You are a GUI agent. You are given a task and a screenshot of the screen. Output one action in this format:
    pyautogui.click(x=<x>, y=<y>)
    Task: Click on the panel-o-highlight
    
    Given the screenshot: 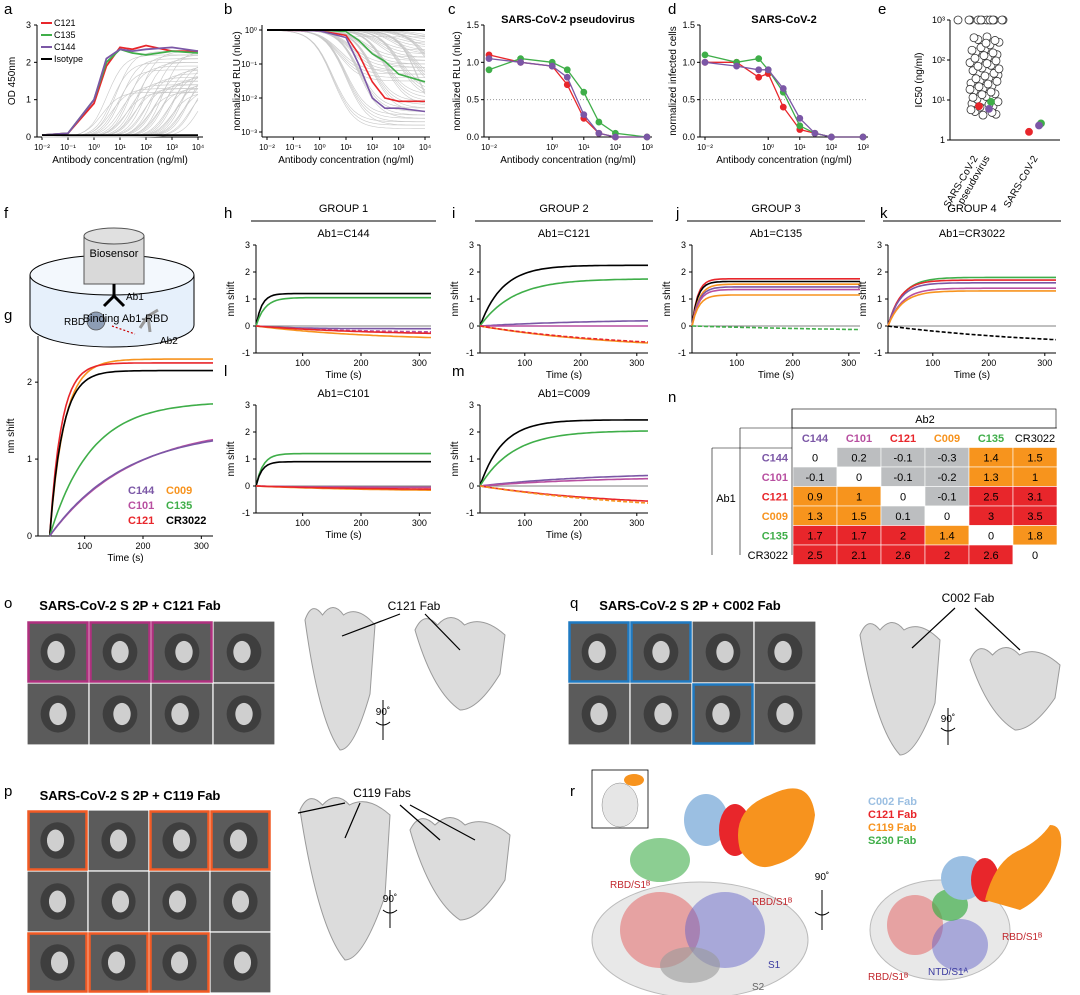 What is the action you would take?
    pyautogui.click(x=58, y=652)
    